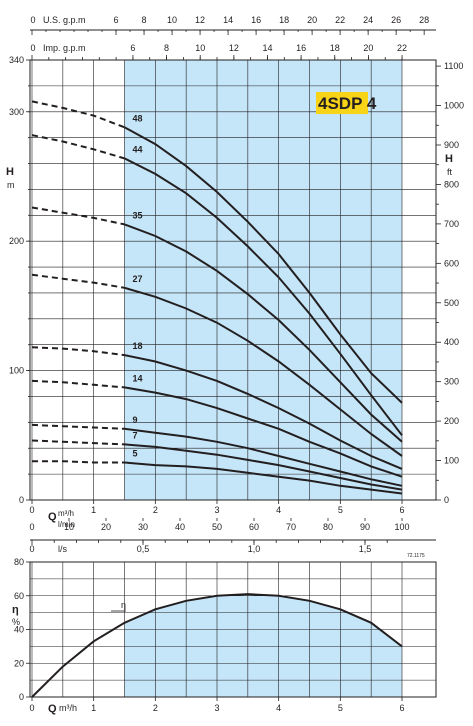 This screenshot has height=726, width=473. I want to click on ls-ticks: 0 0,5 1,0 1,5, so click(208, 547).